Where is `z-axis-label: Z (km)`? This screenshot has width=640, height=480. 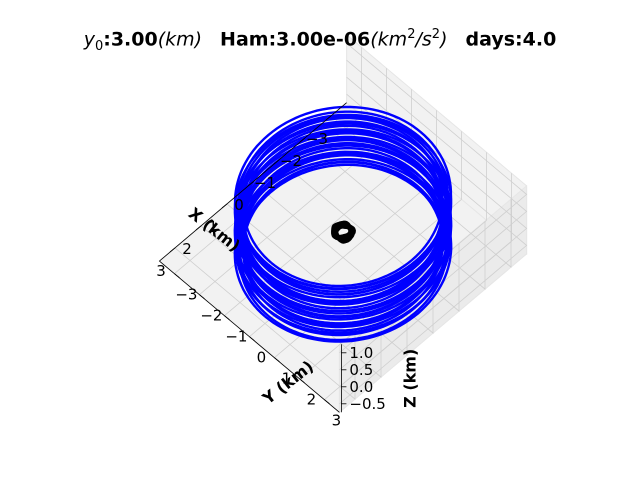 z-axis-label: Z (km) is located at coordinates (409, 378).